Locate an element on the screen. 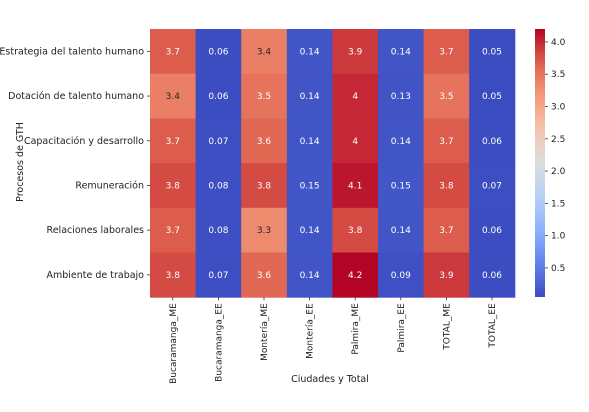  cell-value-label: 3.6 is located at coordinates (264, 276).